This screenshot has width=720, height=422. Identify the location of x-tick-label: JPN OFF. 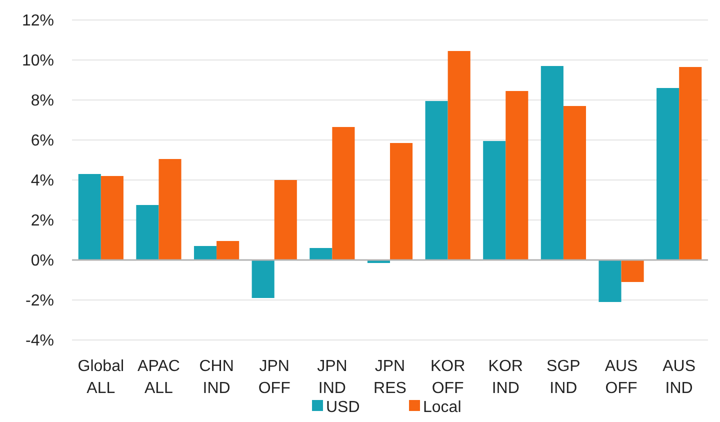
(274, 377).